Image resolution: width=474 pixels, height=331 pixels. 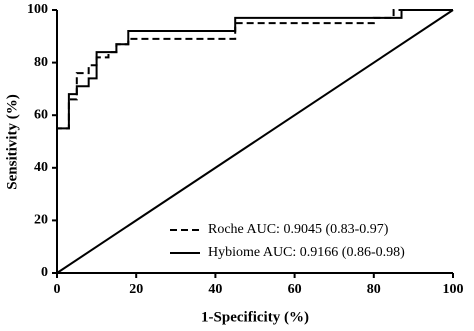 What do you see at coordinates (41, 220) in the screenshot?
I see `y-tick-label: 20` at bounding box center [41, 220].